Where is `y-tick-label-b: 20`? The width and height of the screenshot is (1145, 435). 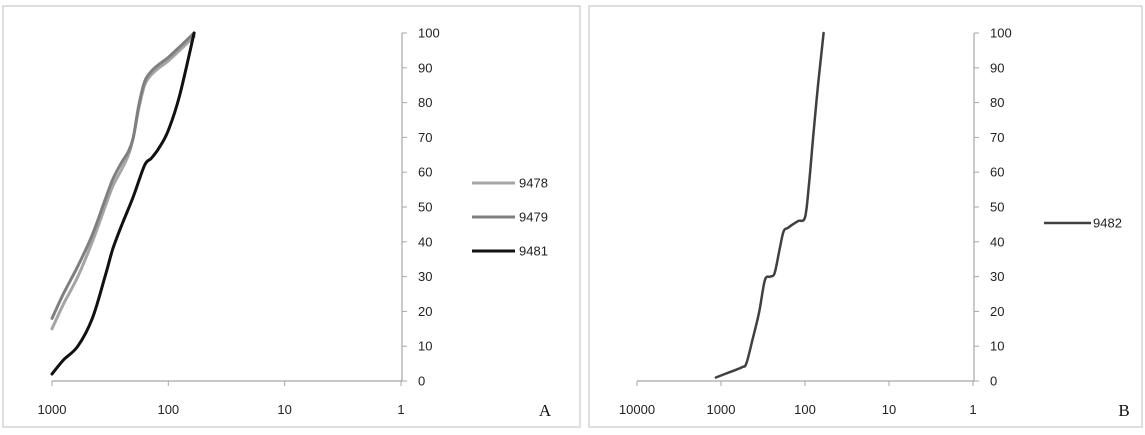 y-tick-label-b: 20 is located at coordinates (997, 311).